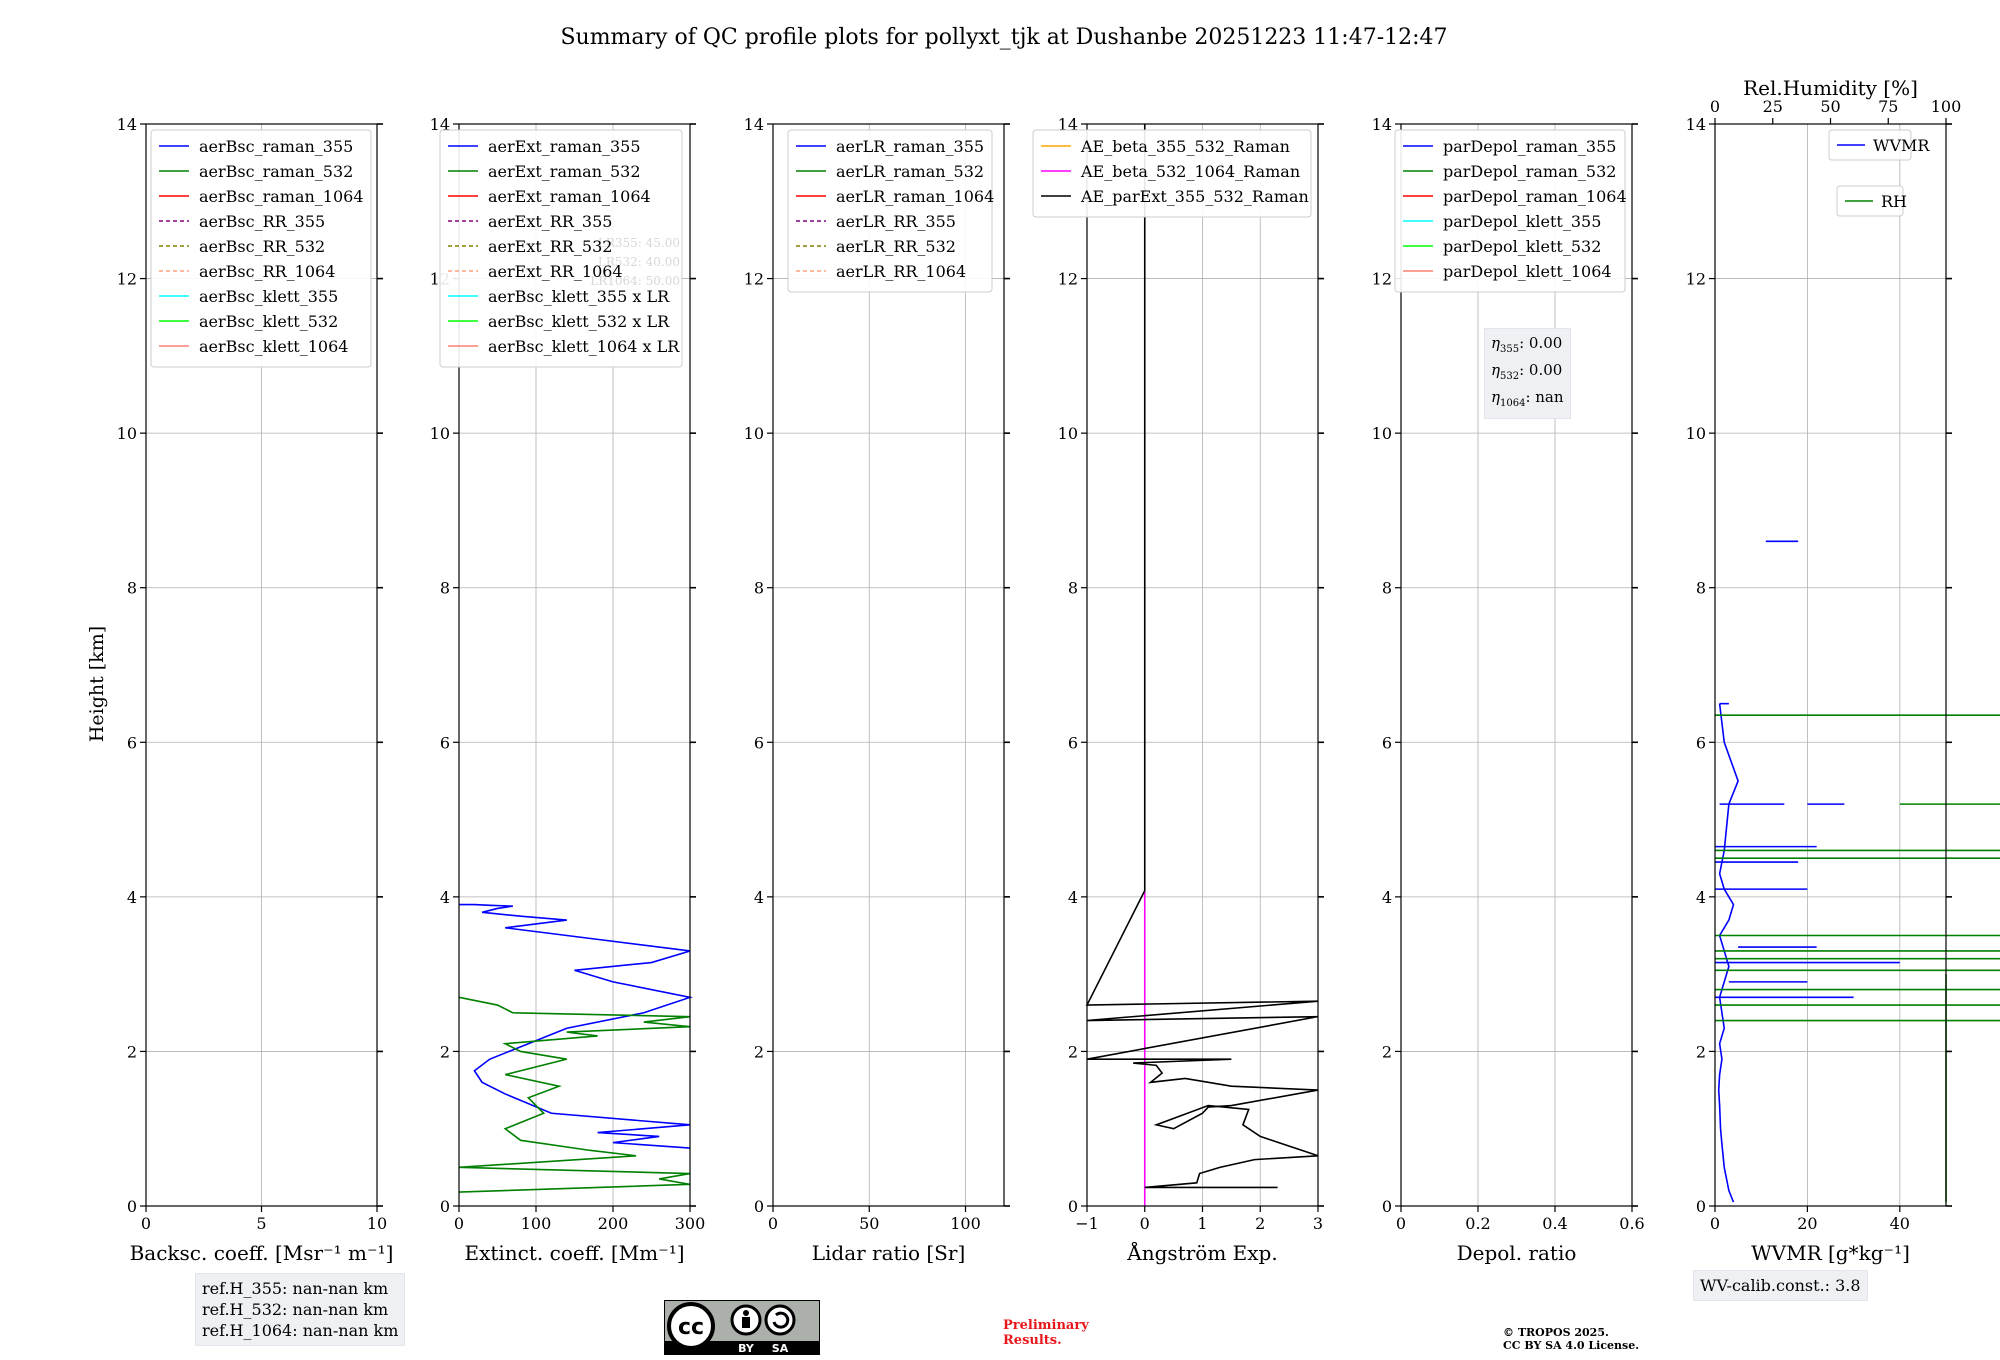 This screenshot has width=2000, height=1360. Describe the element at coordinates (1527, 344) in the screenshot. I see `eta-355: η355: 0.00` at that location.